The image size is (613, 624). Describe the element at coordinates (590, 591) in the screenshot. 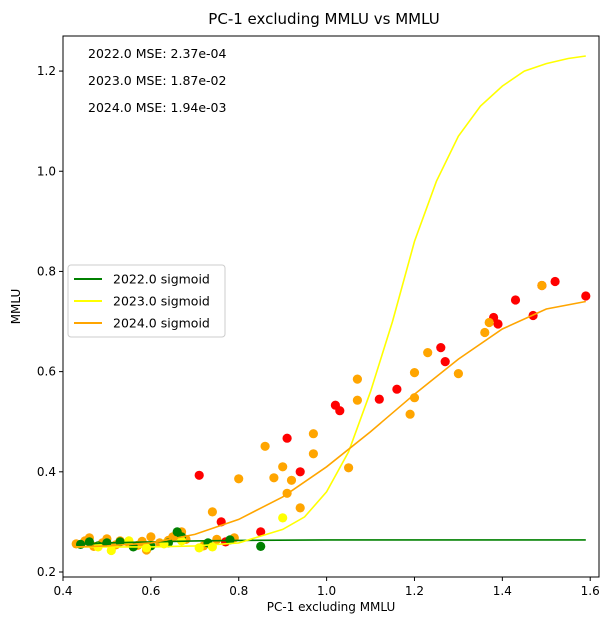

I see `x-tick-label: 1.6` at that location.